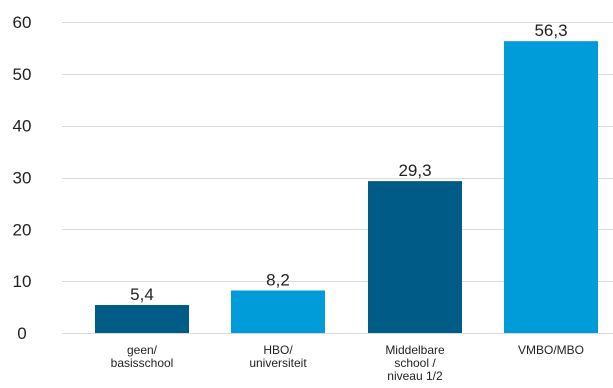  I want to click on y-tick-label: 0, so click(21, 333).